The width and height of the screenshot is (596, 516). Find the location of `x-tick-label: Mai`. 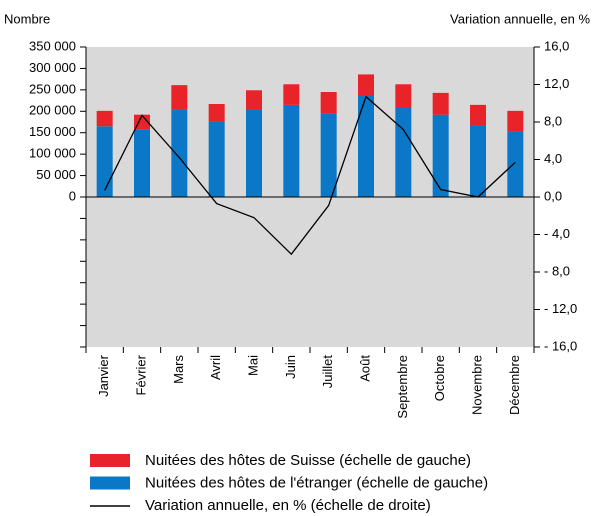

x-tick-label: Mai is located at coordinates (252, 365).